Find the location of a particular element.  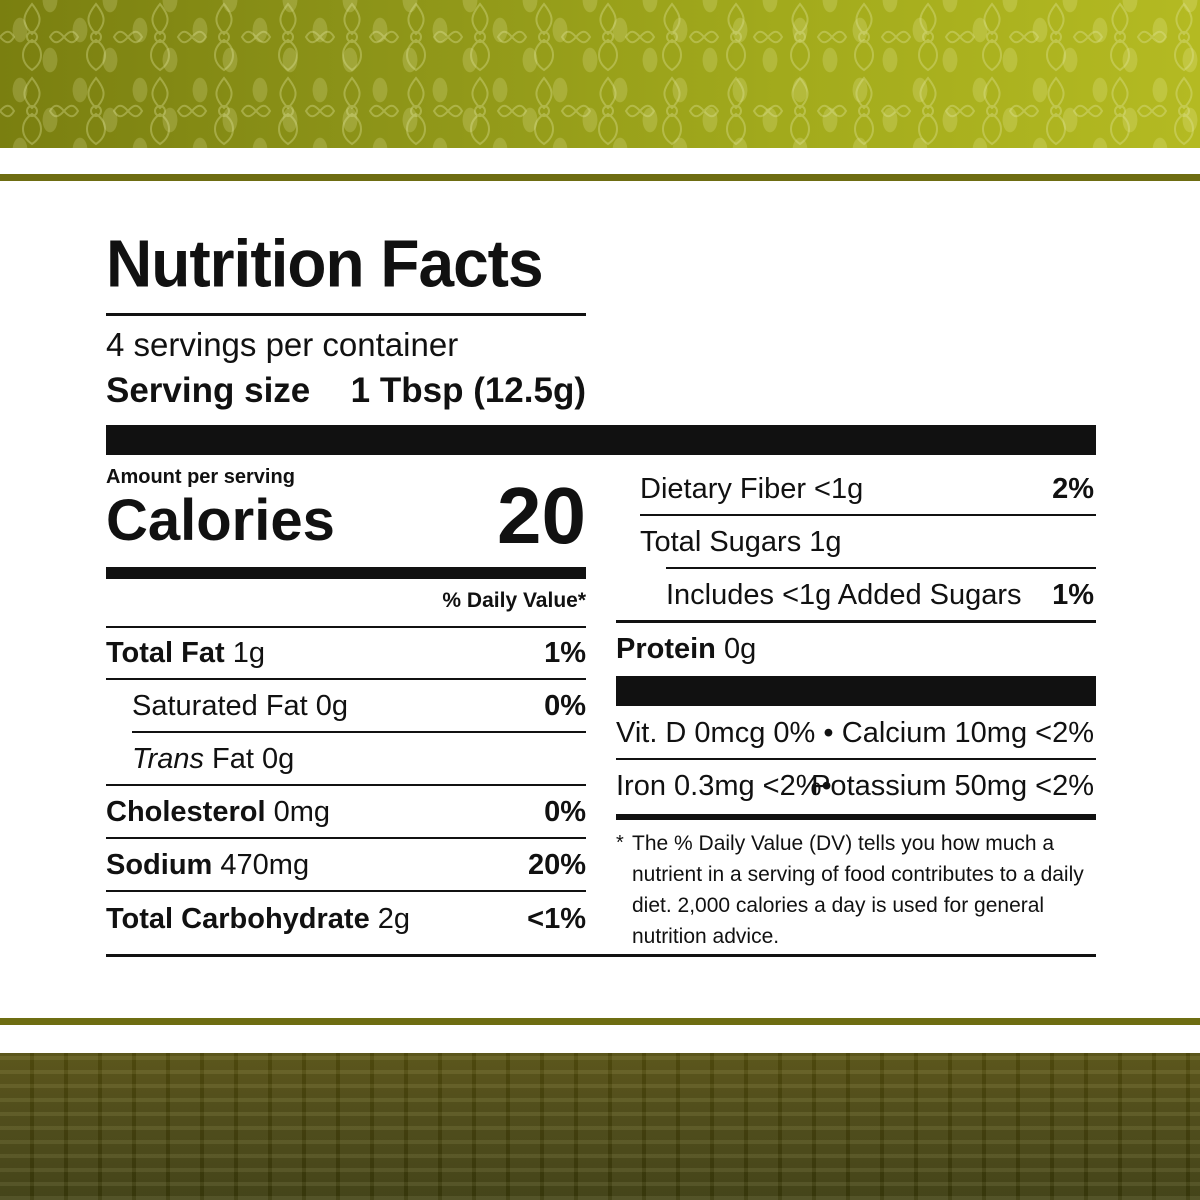

nutrient-row-dietary-fiber: Dietary Fiber <1g 2% is located at coordinates (867, 489).